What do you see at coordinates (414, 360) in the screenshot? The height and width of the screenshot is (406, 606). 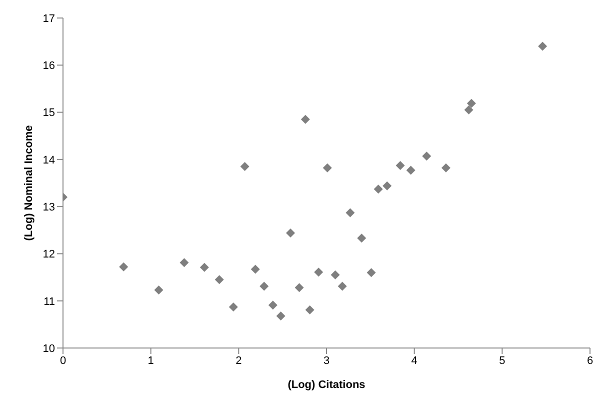 I see `x-tick-label: 4` at bounding box center [414, 360].